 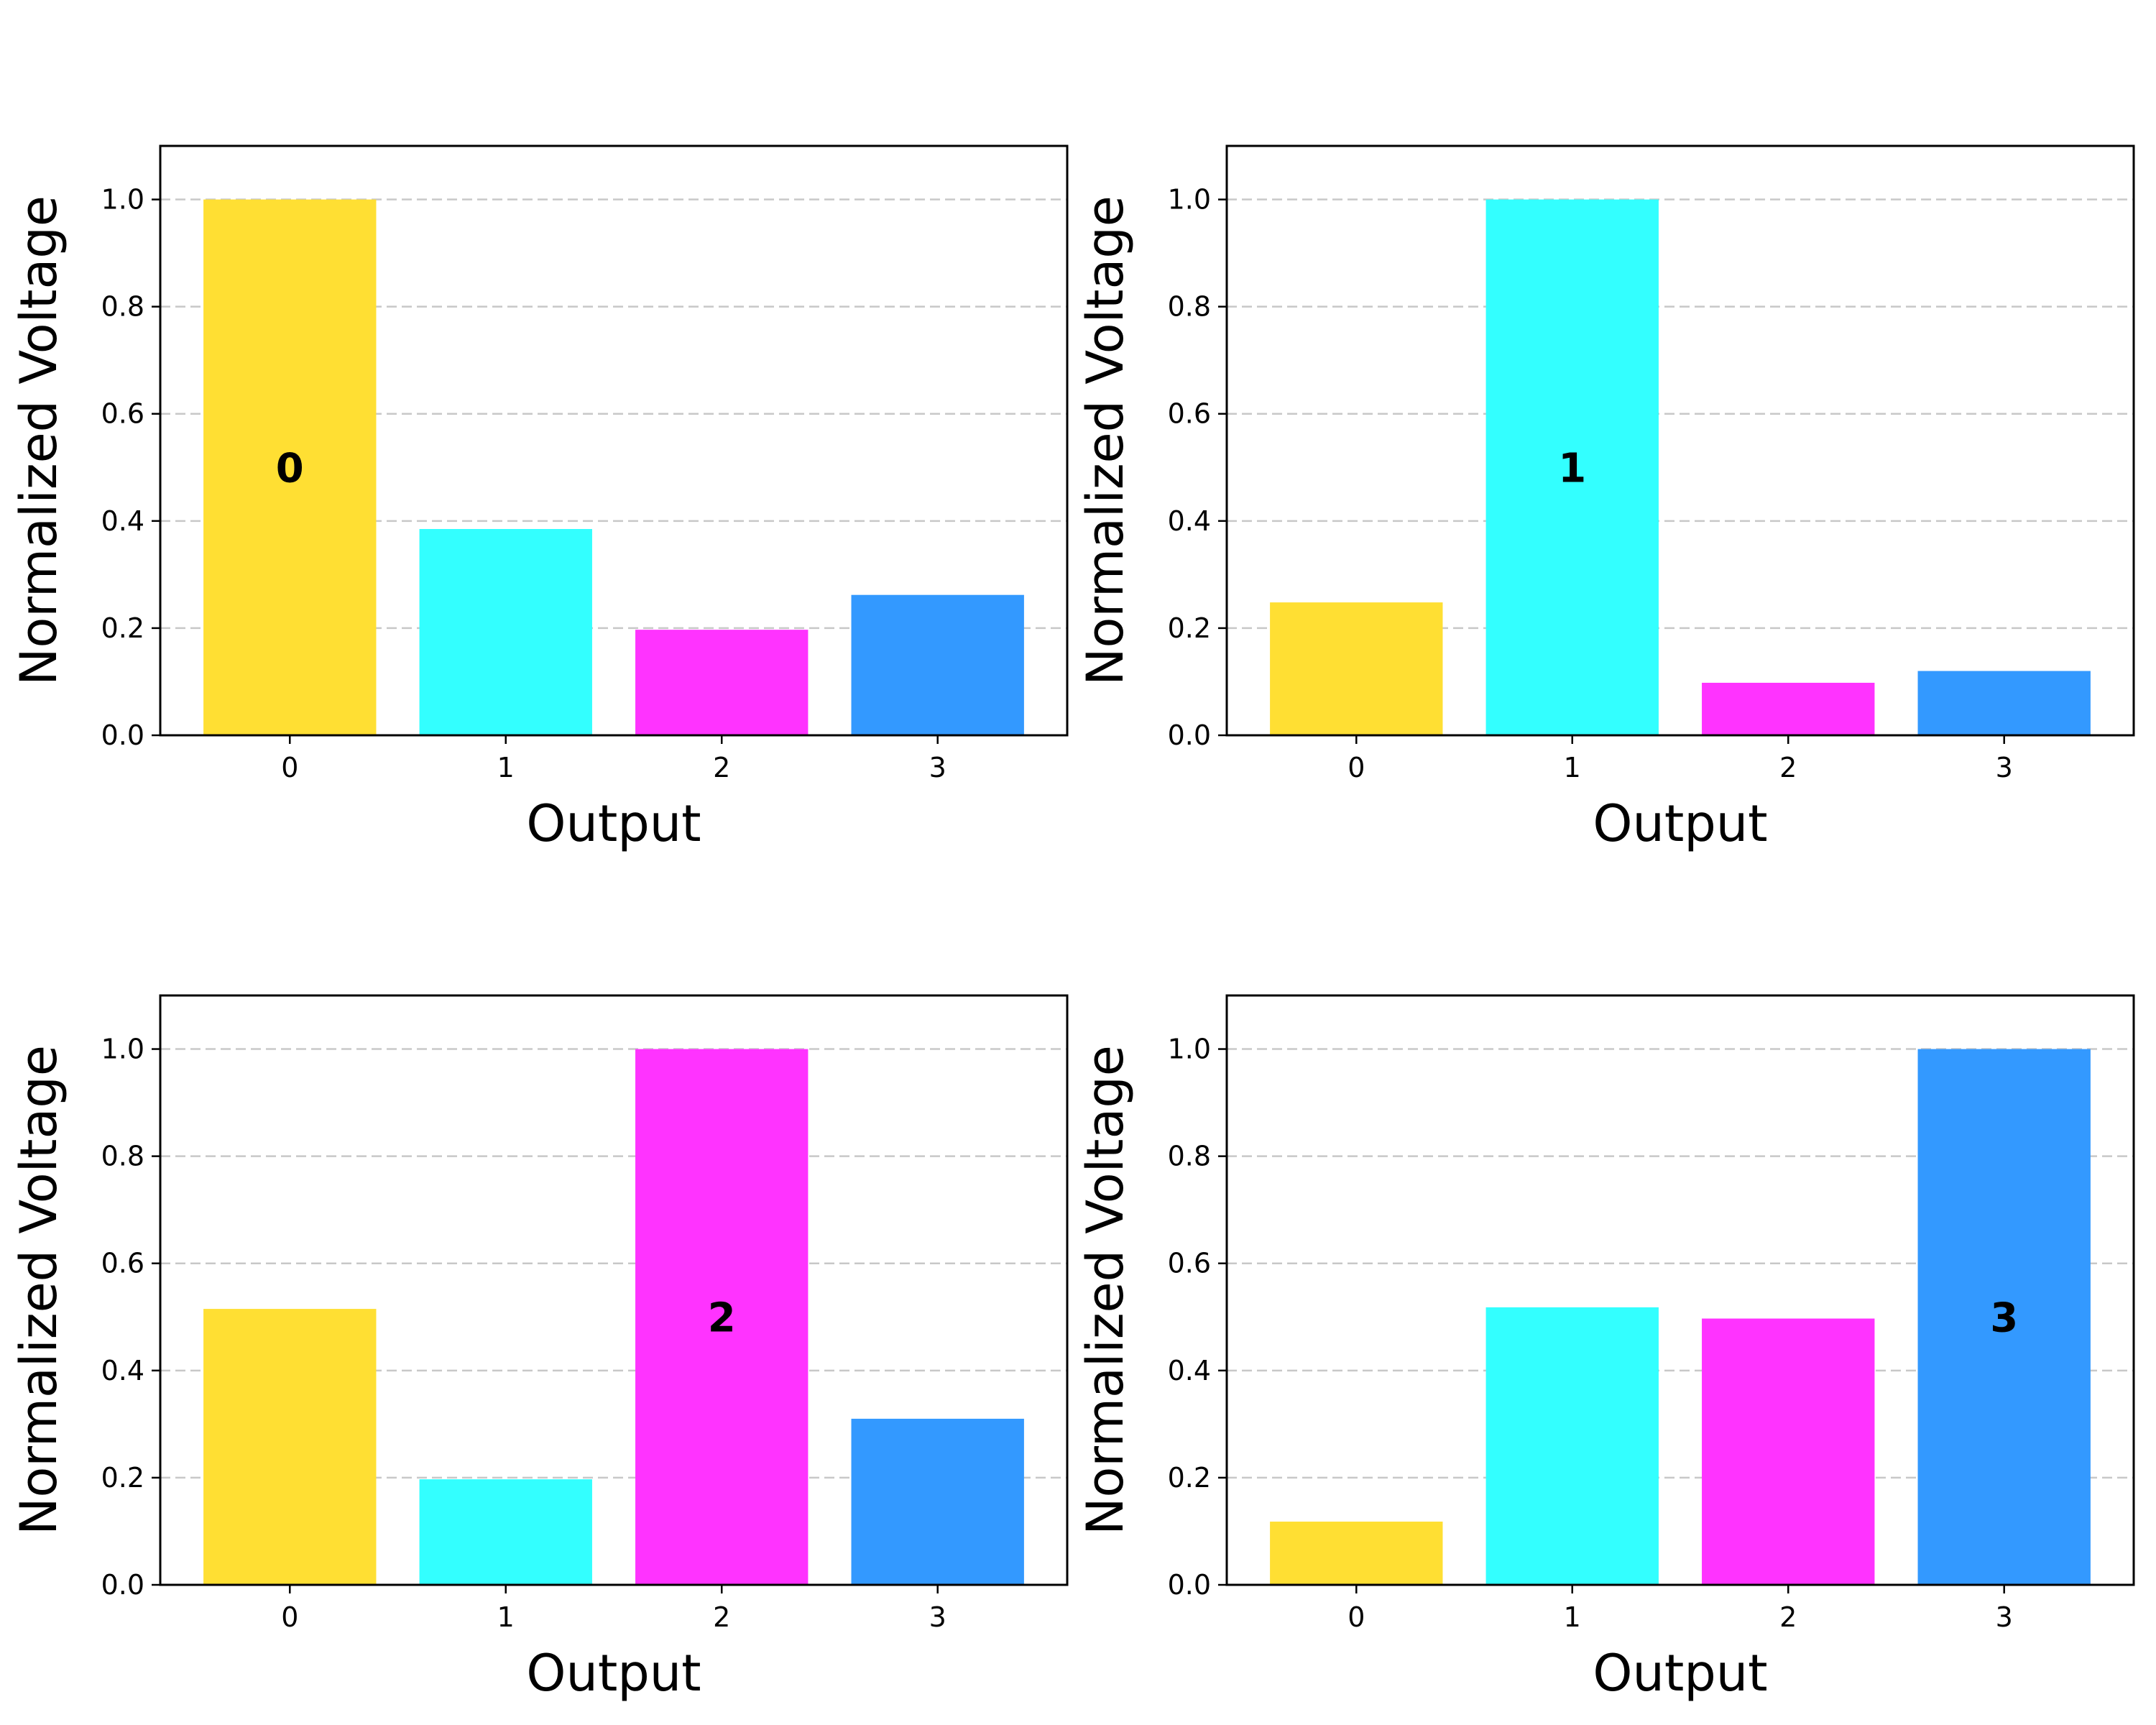 I want to click on bar-annotation: 0, so click(x=290, y=468).